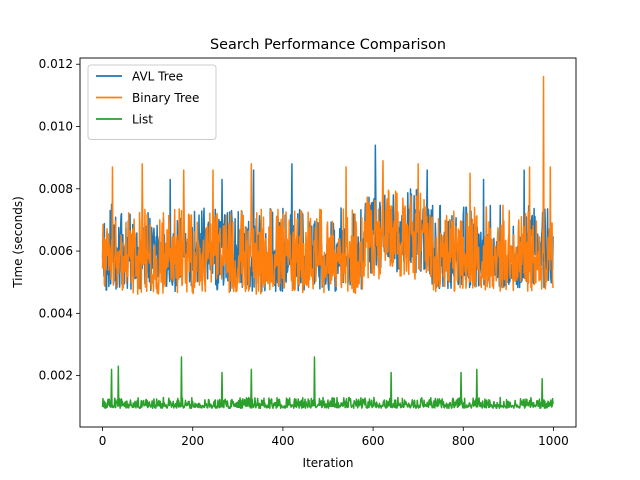  I want to click on x-tick-label: 1000, so click(553, 441).